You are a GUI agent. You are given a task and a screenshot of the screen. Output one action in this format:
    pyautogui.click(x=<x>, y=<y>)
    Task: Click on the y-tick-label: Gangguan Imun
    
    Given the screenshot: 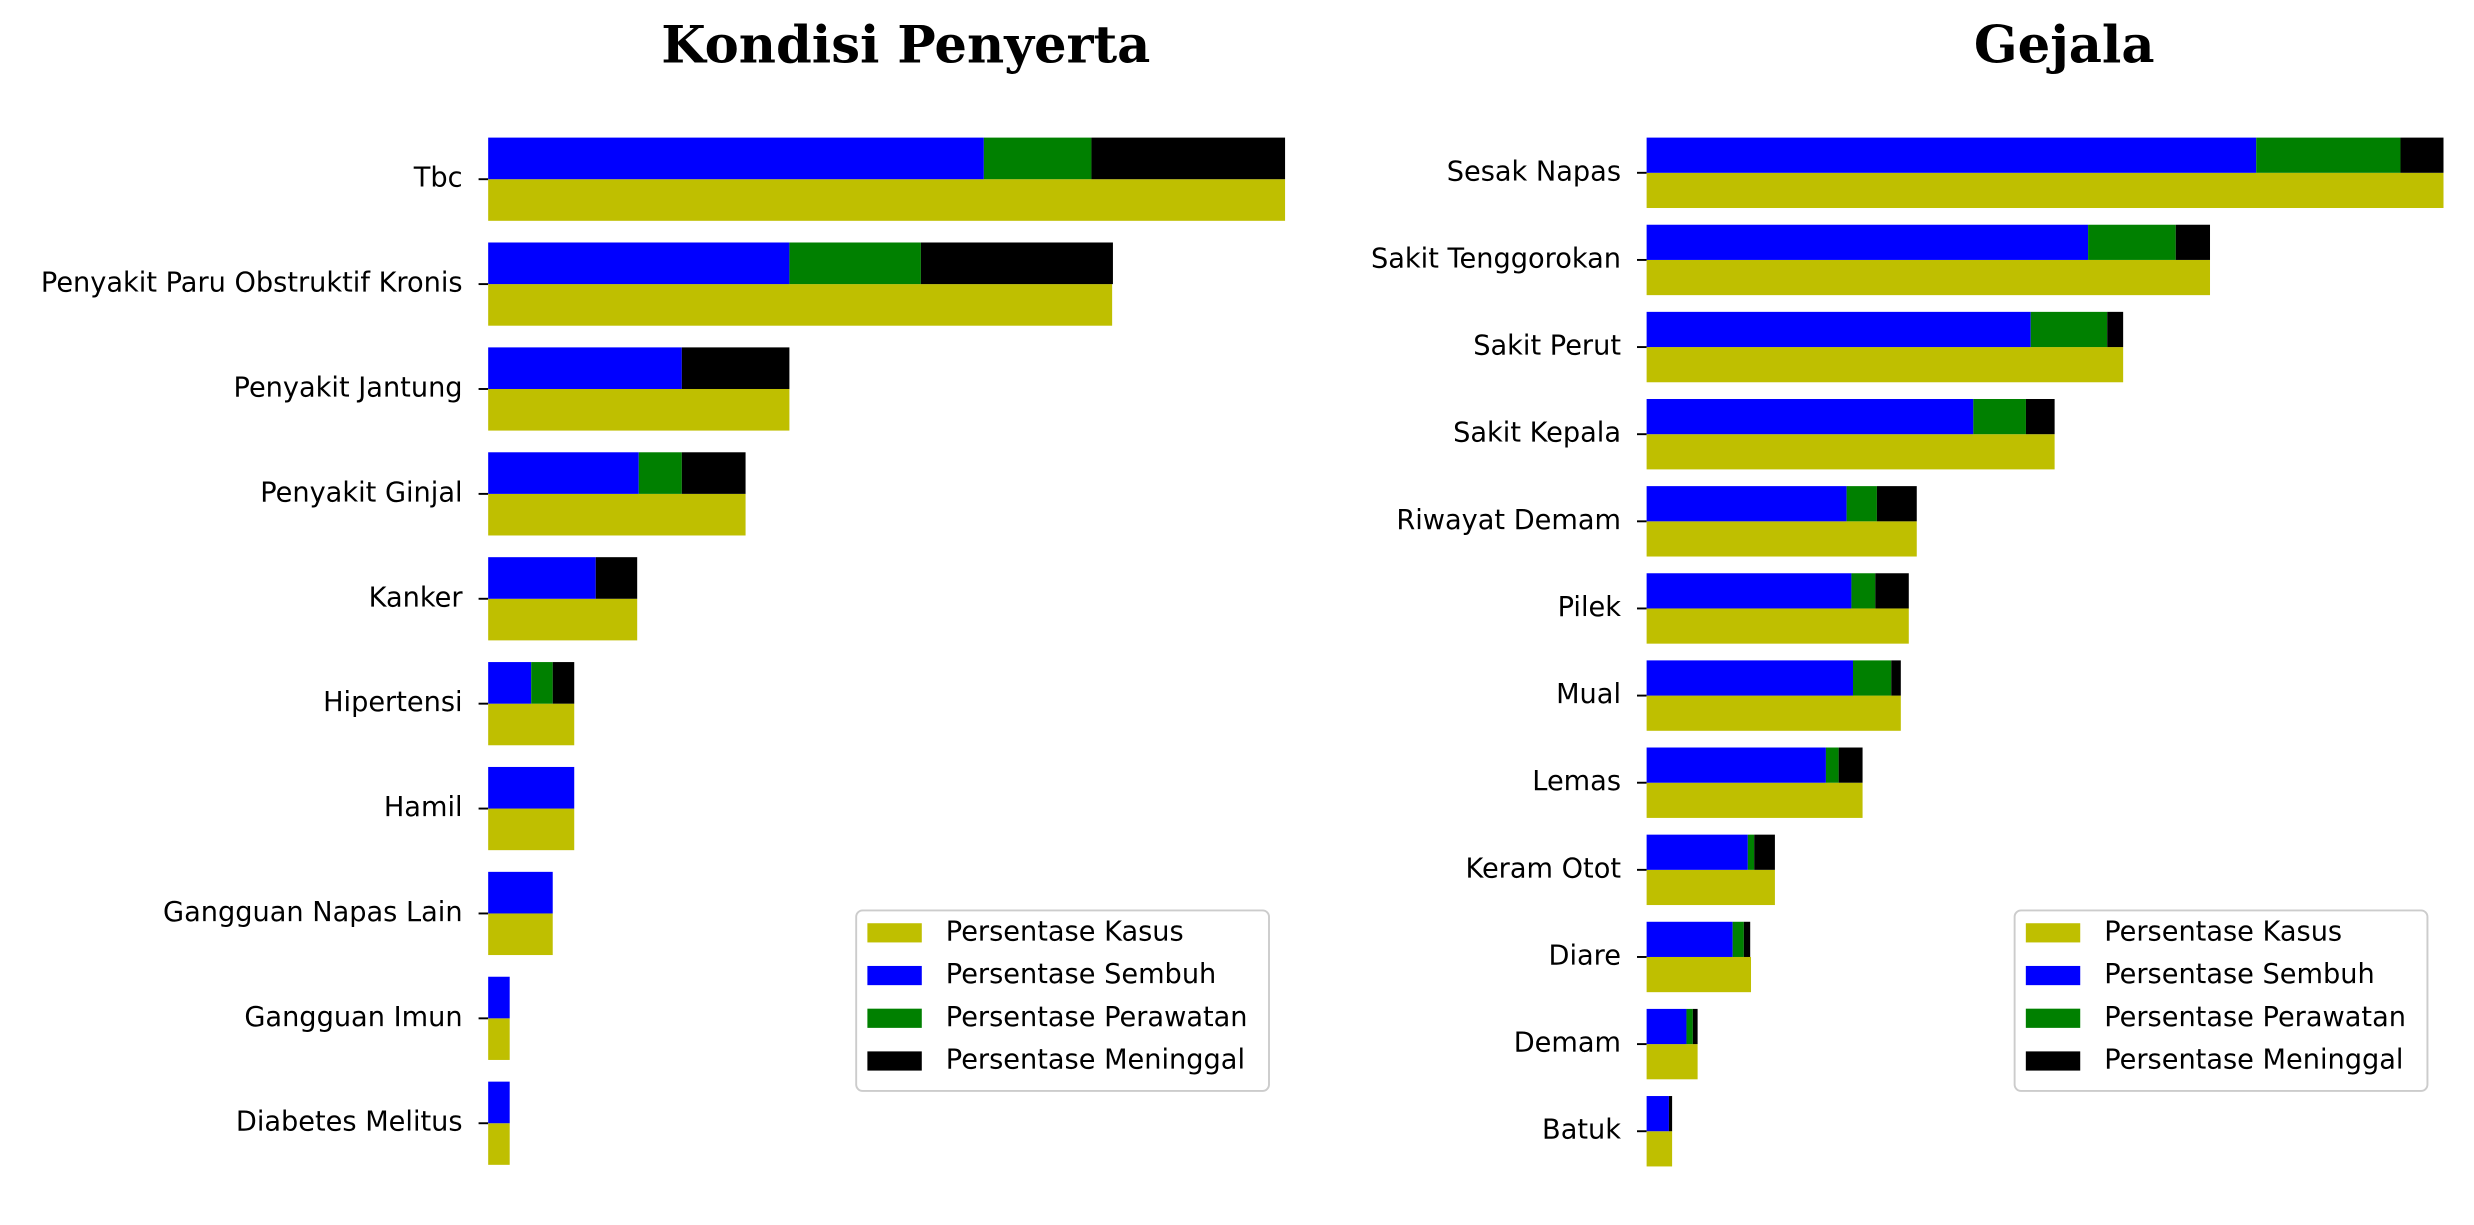 What is the action you would take?
    pyautogui.click(x=353, y=1017)
    